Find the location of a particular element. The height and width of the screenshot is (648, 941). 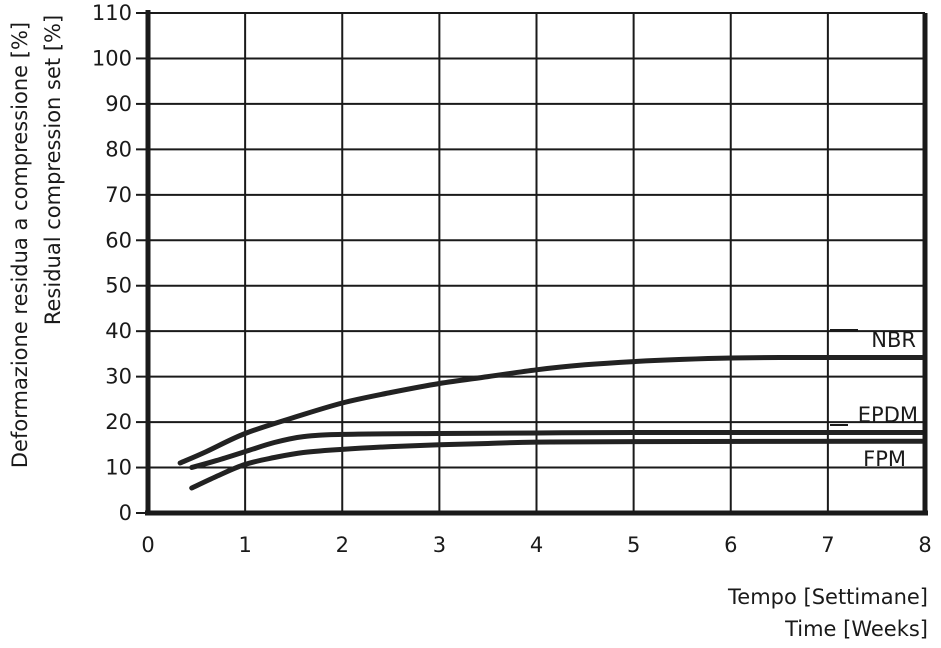

x-tick-label-4: 4 is located at coordinates (536, 545).